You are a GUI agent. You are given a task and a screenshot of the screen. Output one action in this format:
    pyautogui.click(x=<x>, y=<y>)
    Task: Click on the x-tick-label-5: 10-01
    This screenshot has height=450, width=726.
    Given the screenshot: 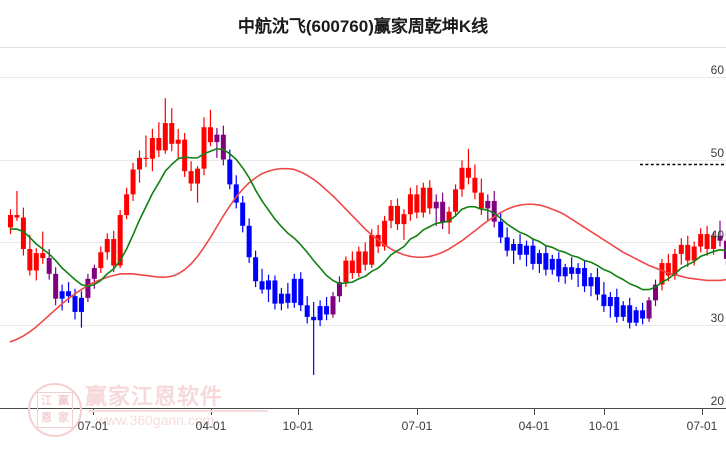 What is the action you would take?
    pyautogui.click(x=604, y=426)
    